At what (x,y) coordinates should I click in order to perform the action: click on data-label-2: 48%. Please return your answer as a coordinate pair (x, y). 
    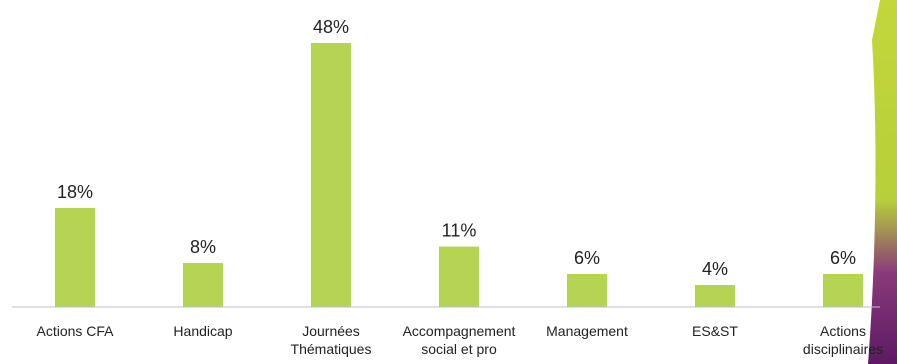
    Looking at the image, I should click on (331, 27).